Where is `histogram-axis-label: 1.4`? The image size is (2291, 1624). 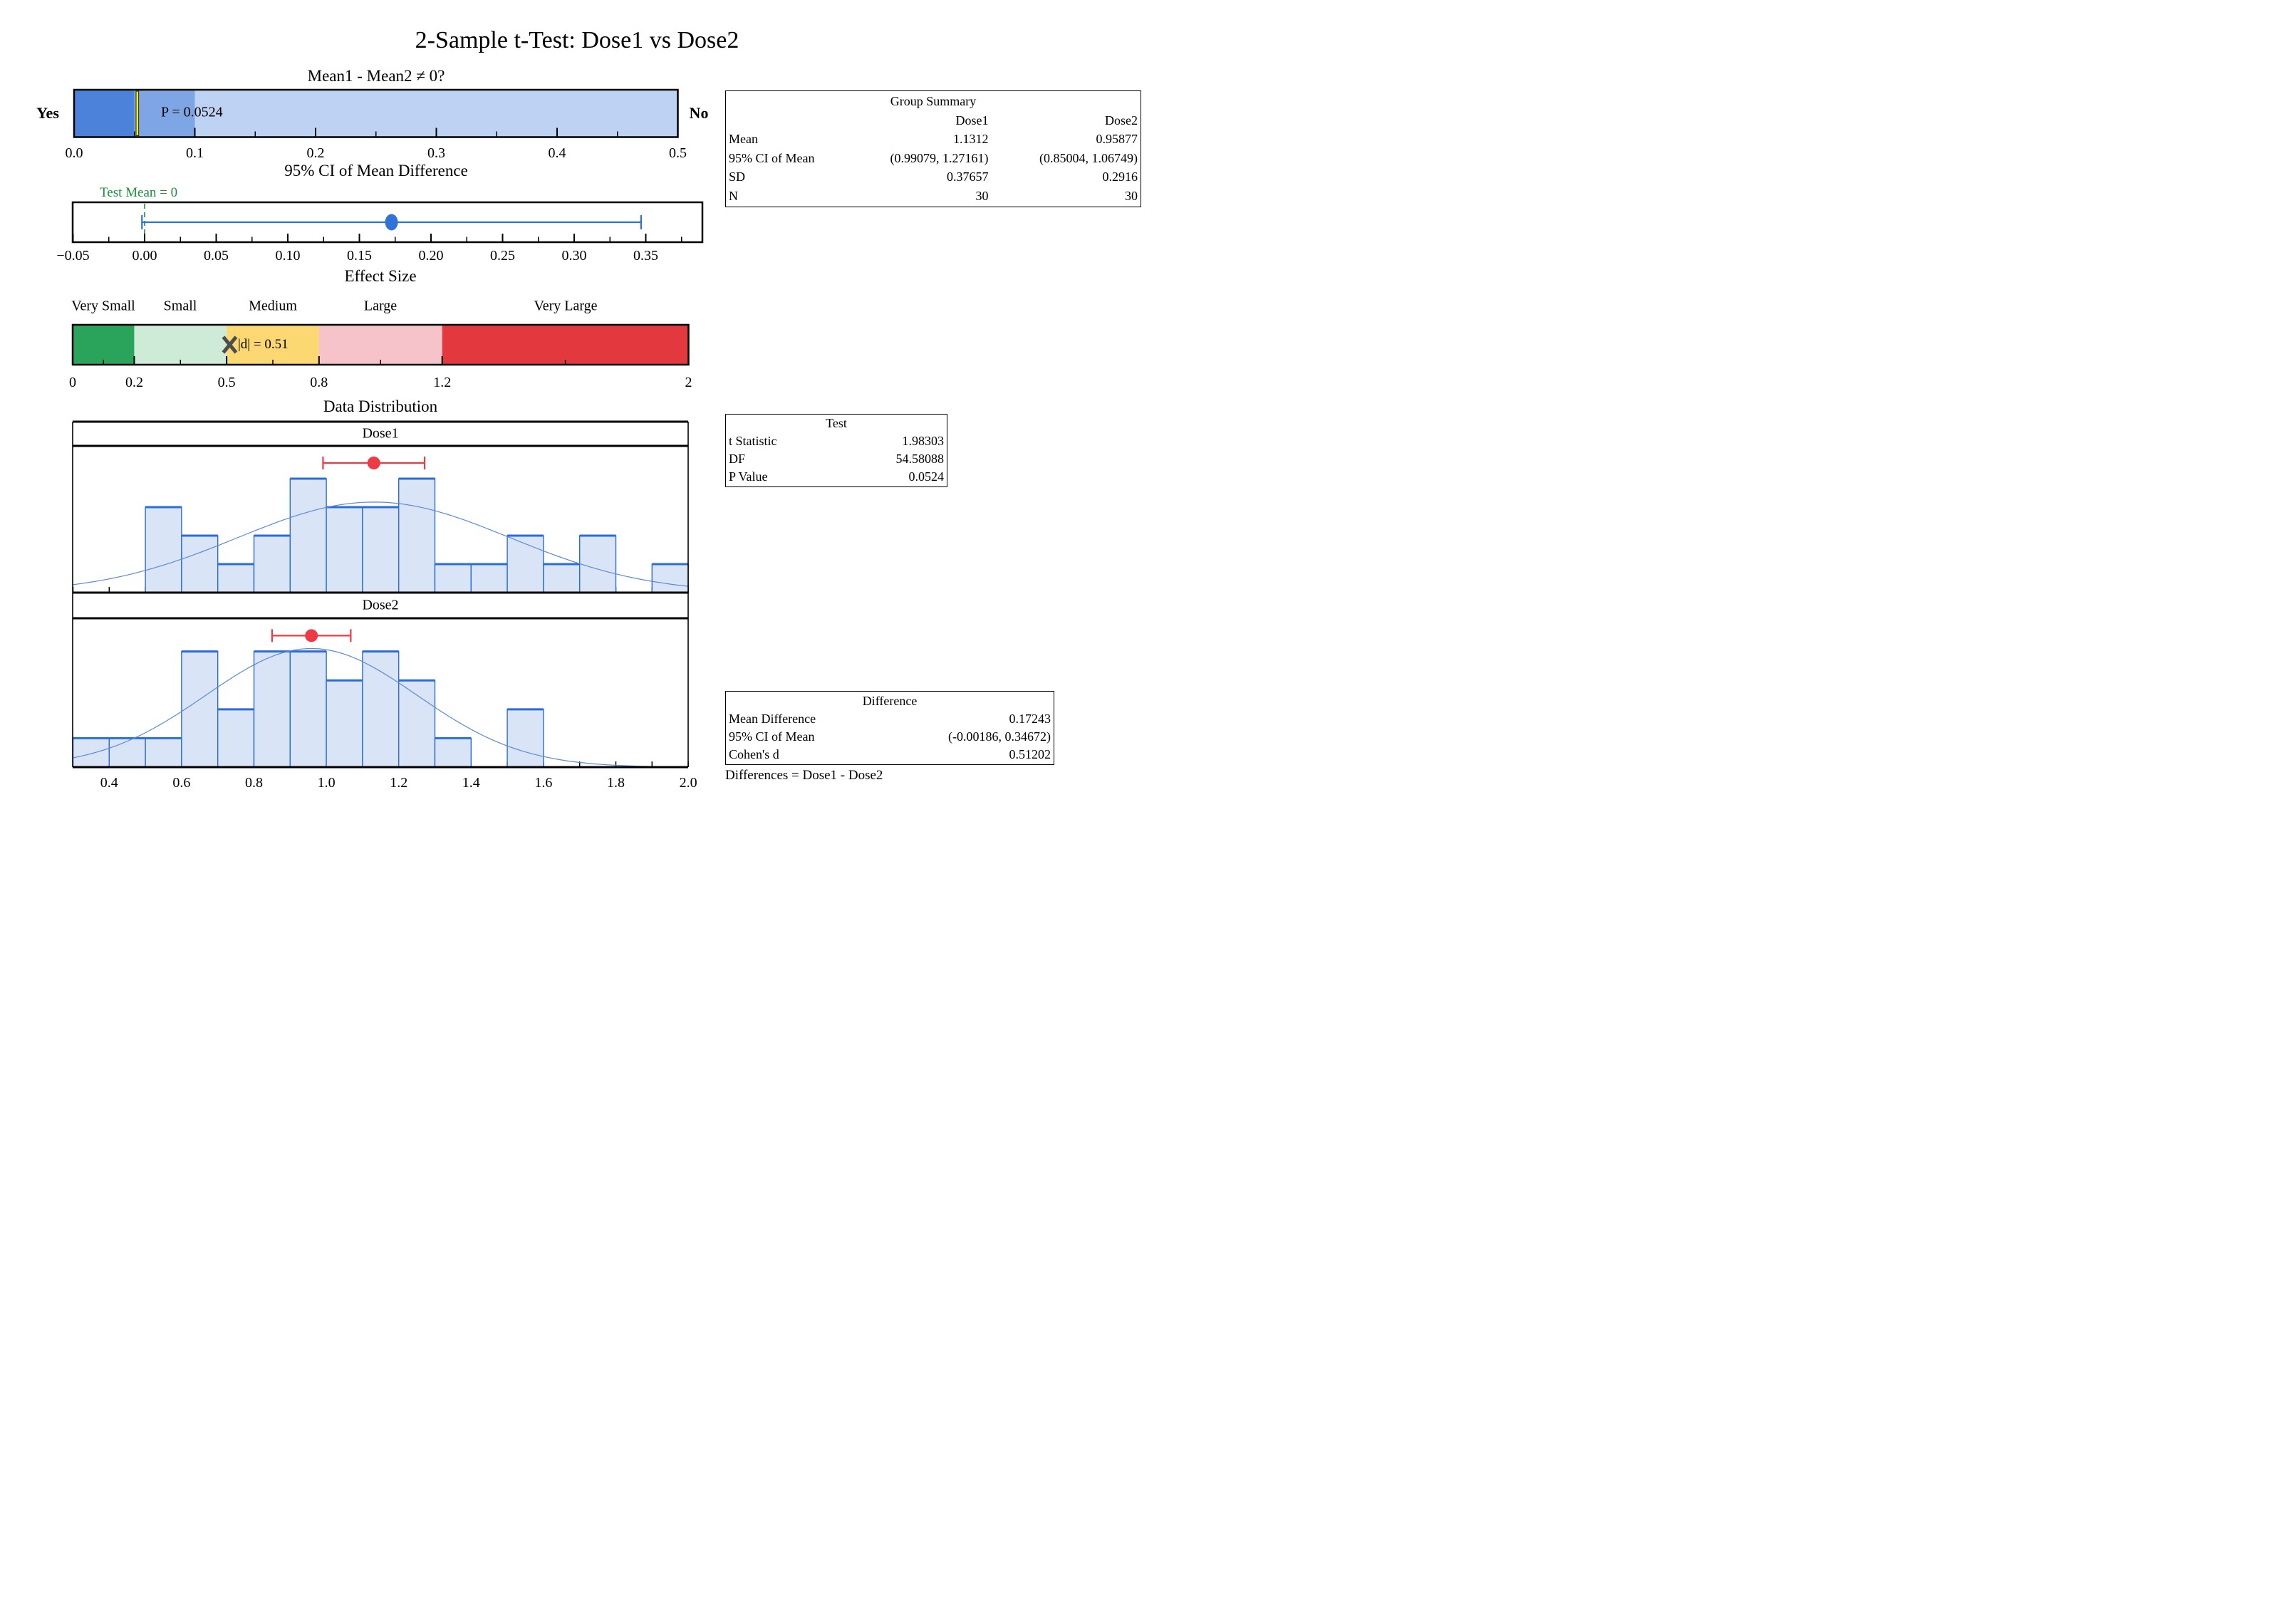 histogram-axis-label: 1.4 is located at coordinates (471, 783).